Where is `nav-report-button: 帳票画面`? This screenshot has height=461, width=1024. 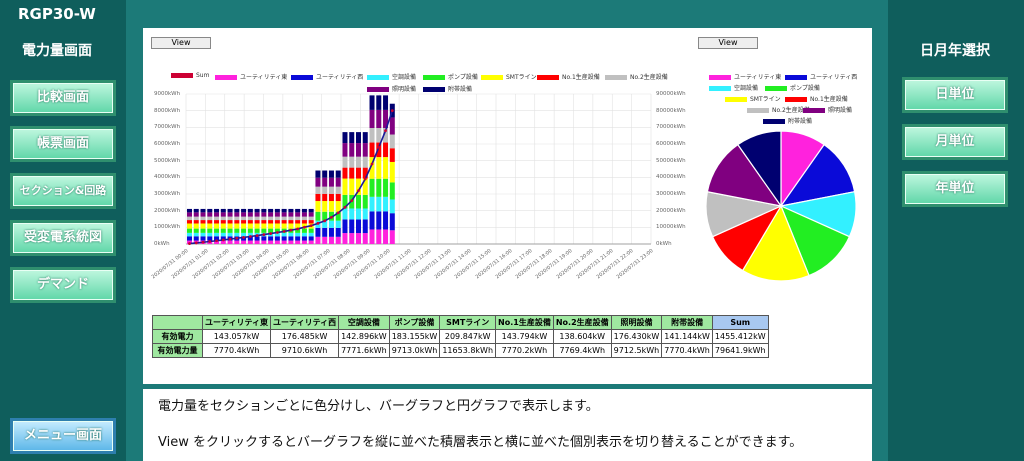
nav-report-button: 帳票画面 is located at coordinates (63, 144).